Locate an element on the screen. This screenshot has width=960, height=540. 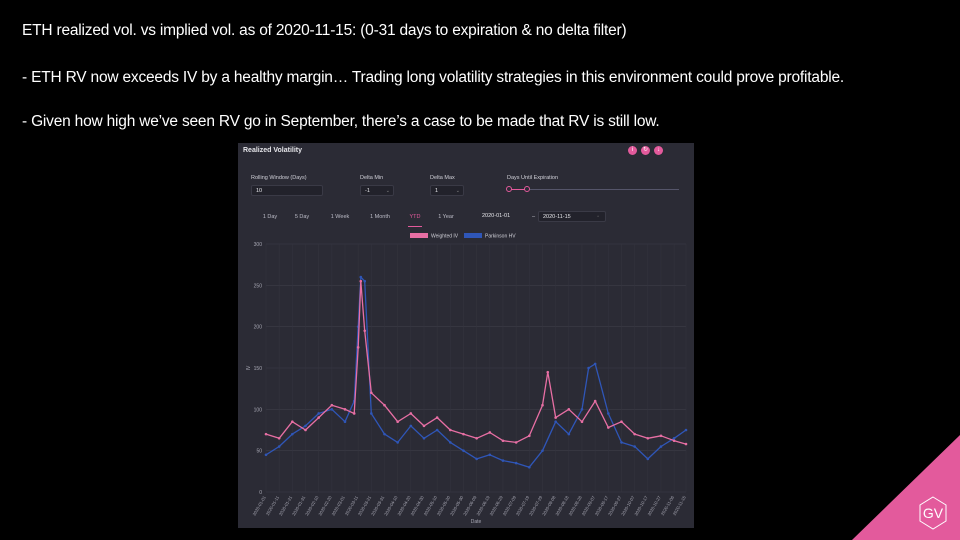
info-icon: i is located at coordinates (632, 150).